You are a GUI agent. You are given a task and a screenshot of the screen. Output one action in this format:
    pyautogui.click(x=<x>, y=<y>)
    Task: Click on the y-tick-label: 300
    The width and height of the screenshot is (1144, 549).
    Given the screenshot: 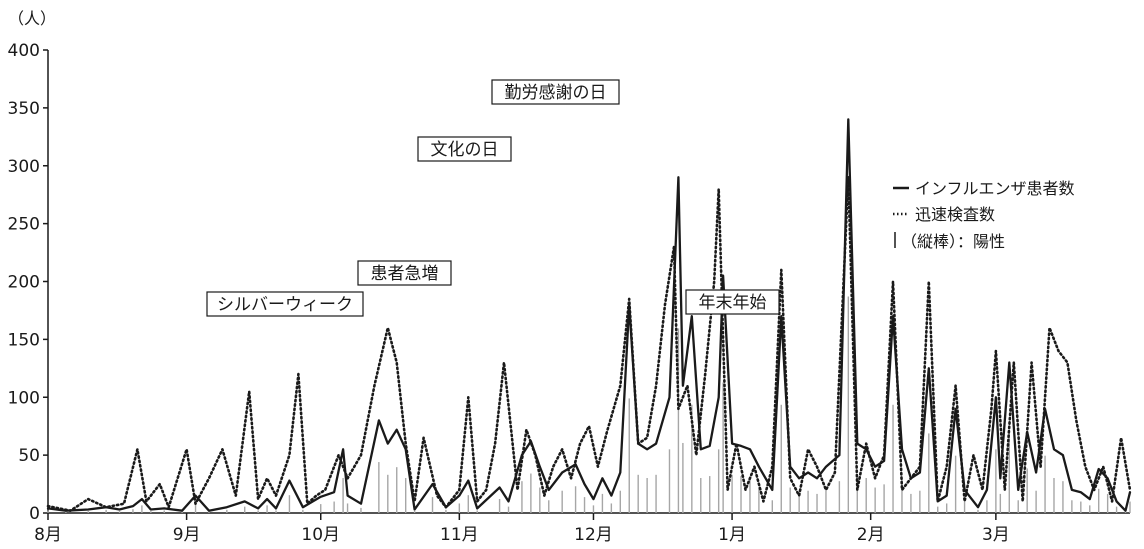 What is the action you would take?
    pyautogui.click(x=24, y=167)
    